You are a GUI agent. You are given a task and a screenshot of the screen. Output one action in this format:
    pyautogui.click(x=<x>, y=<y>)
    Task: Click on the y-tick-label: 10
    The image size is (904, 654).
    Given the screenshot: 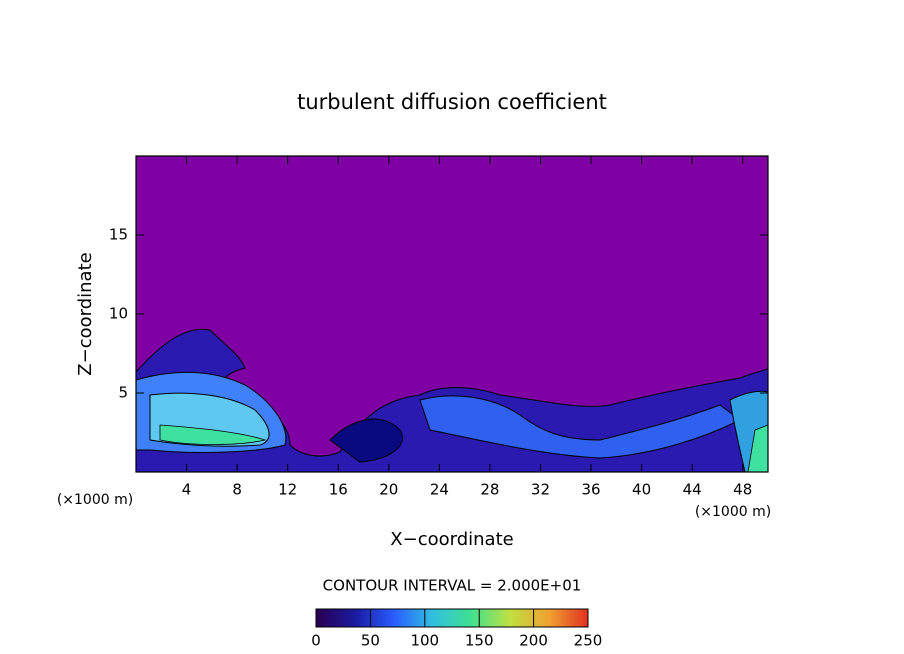 What is the action you would take?
    pyautogui.click(x=118, y=314)
    